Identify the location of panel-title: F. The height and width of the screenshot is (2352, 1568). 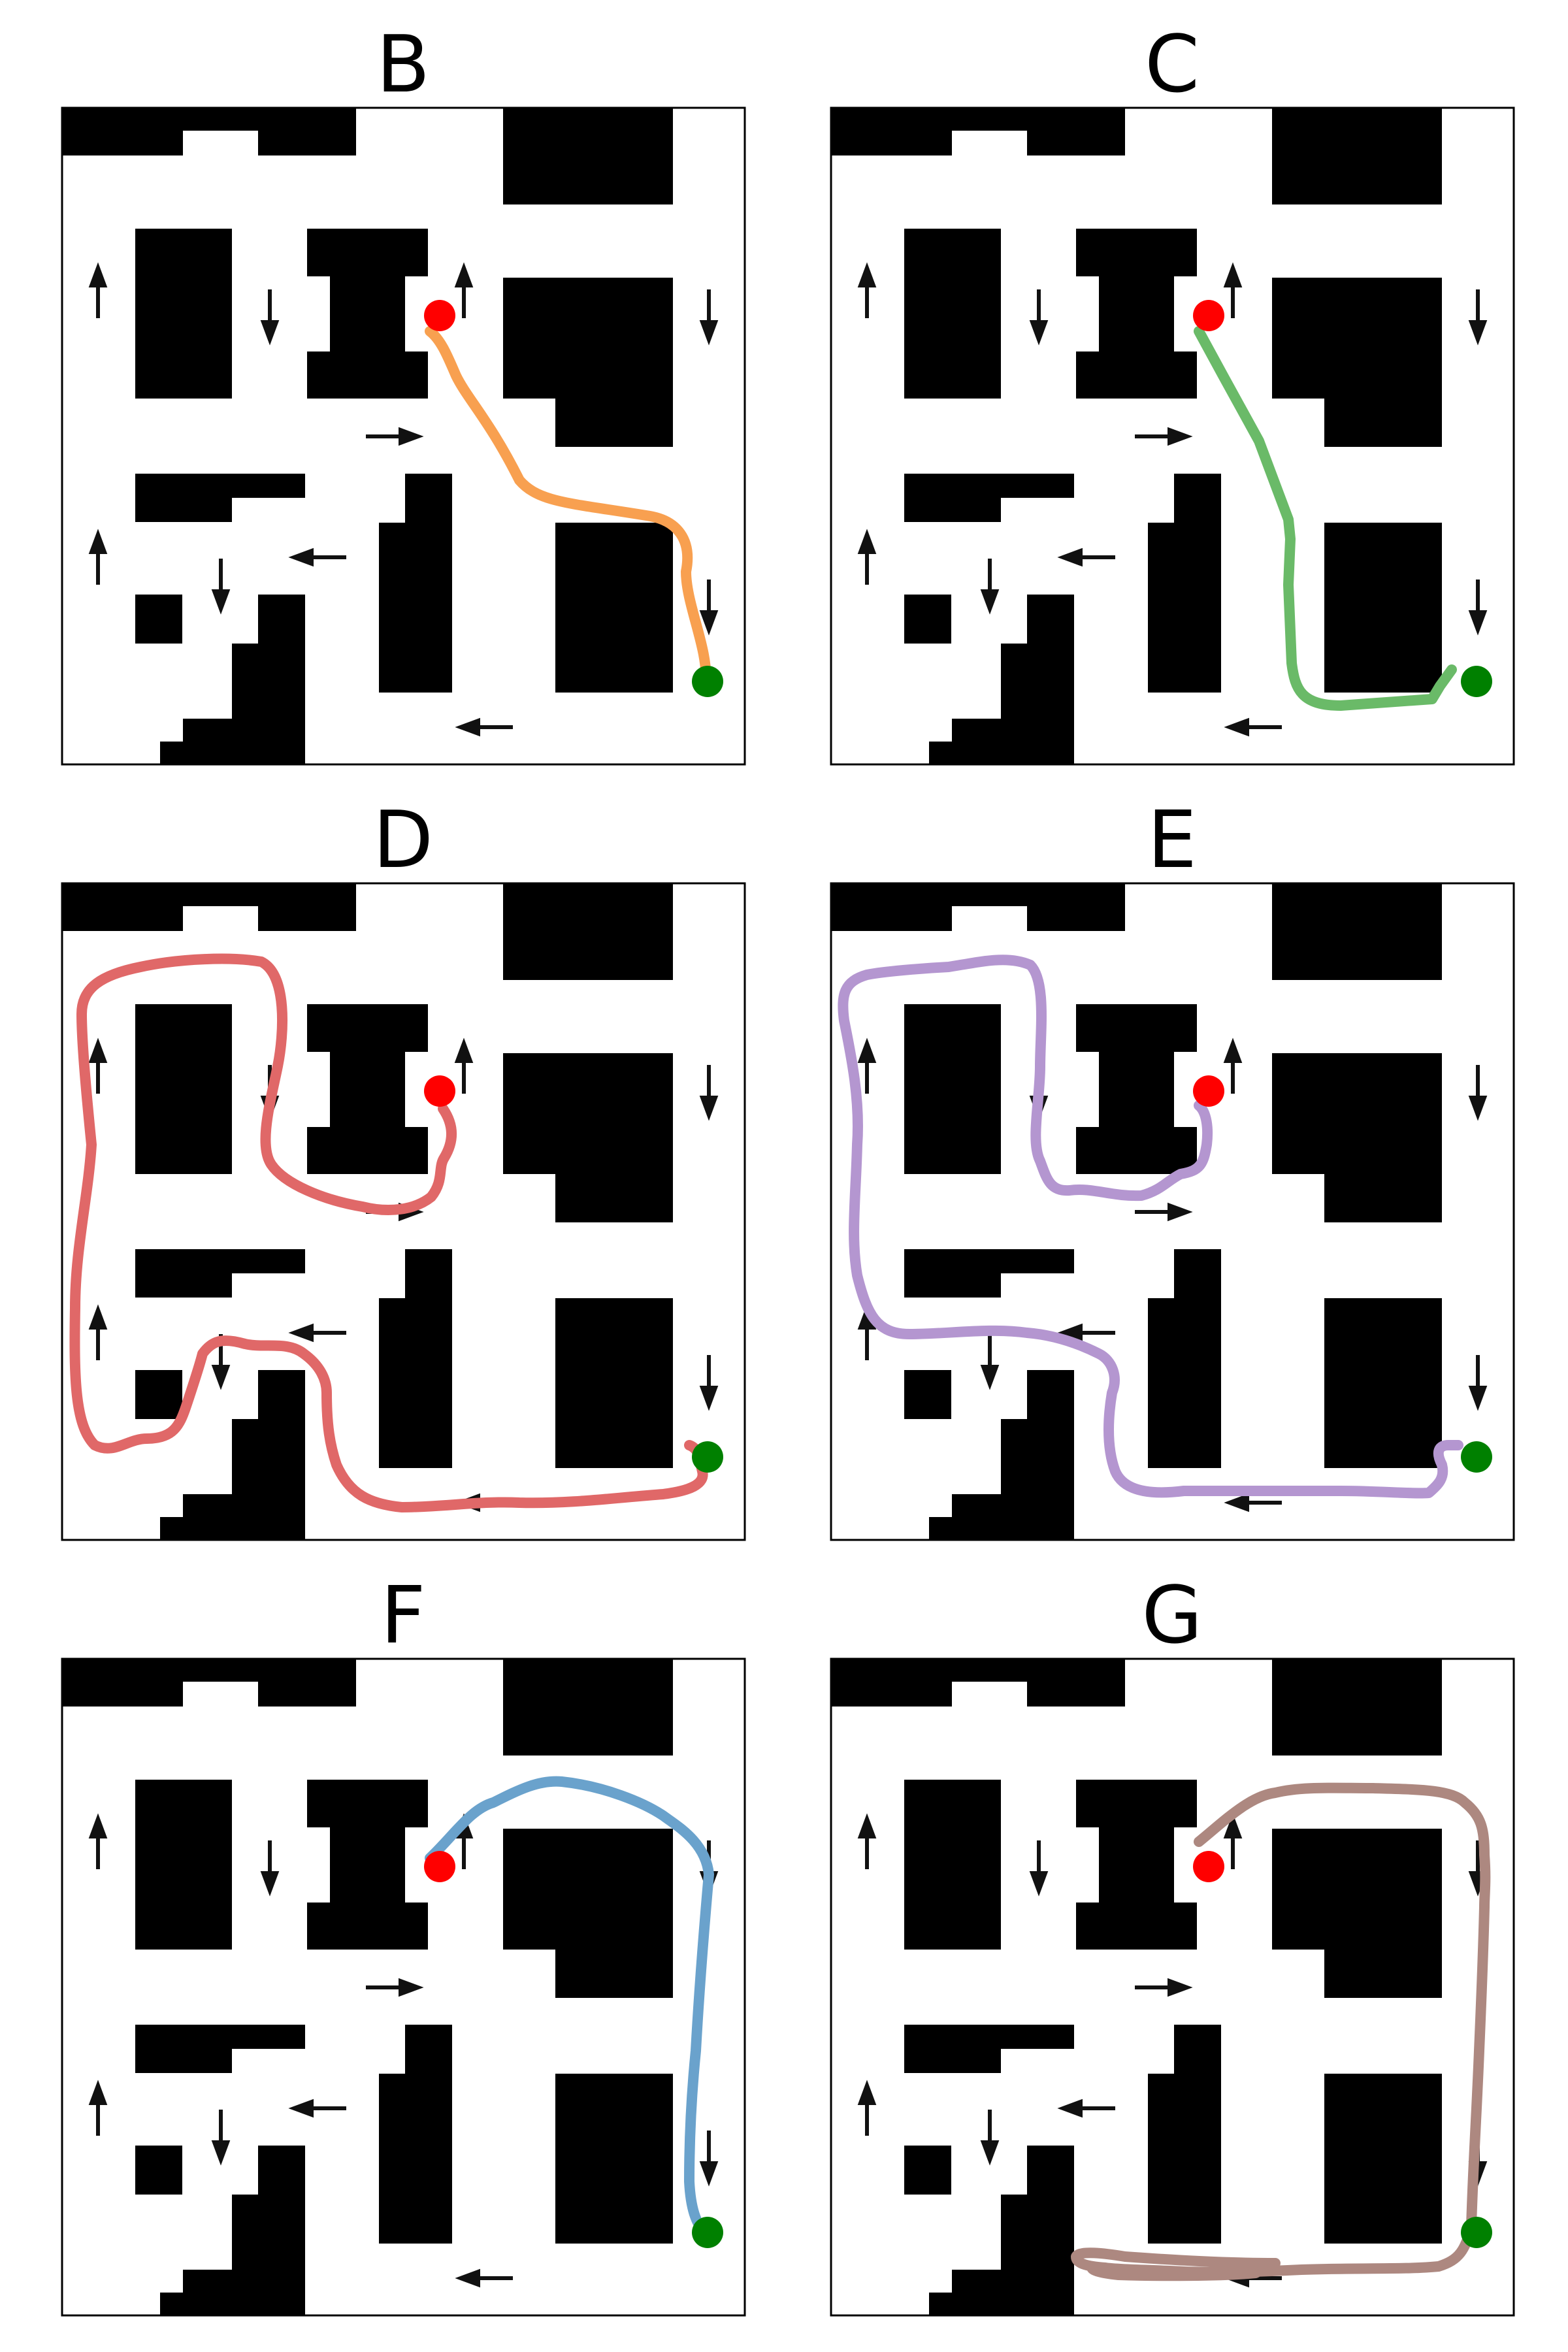
(402, 1616).